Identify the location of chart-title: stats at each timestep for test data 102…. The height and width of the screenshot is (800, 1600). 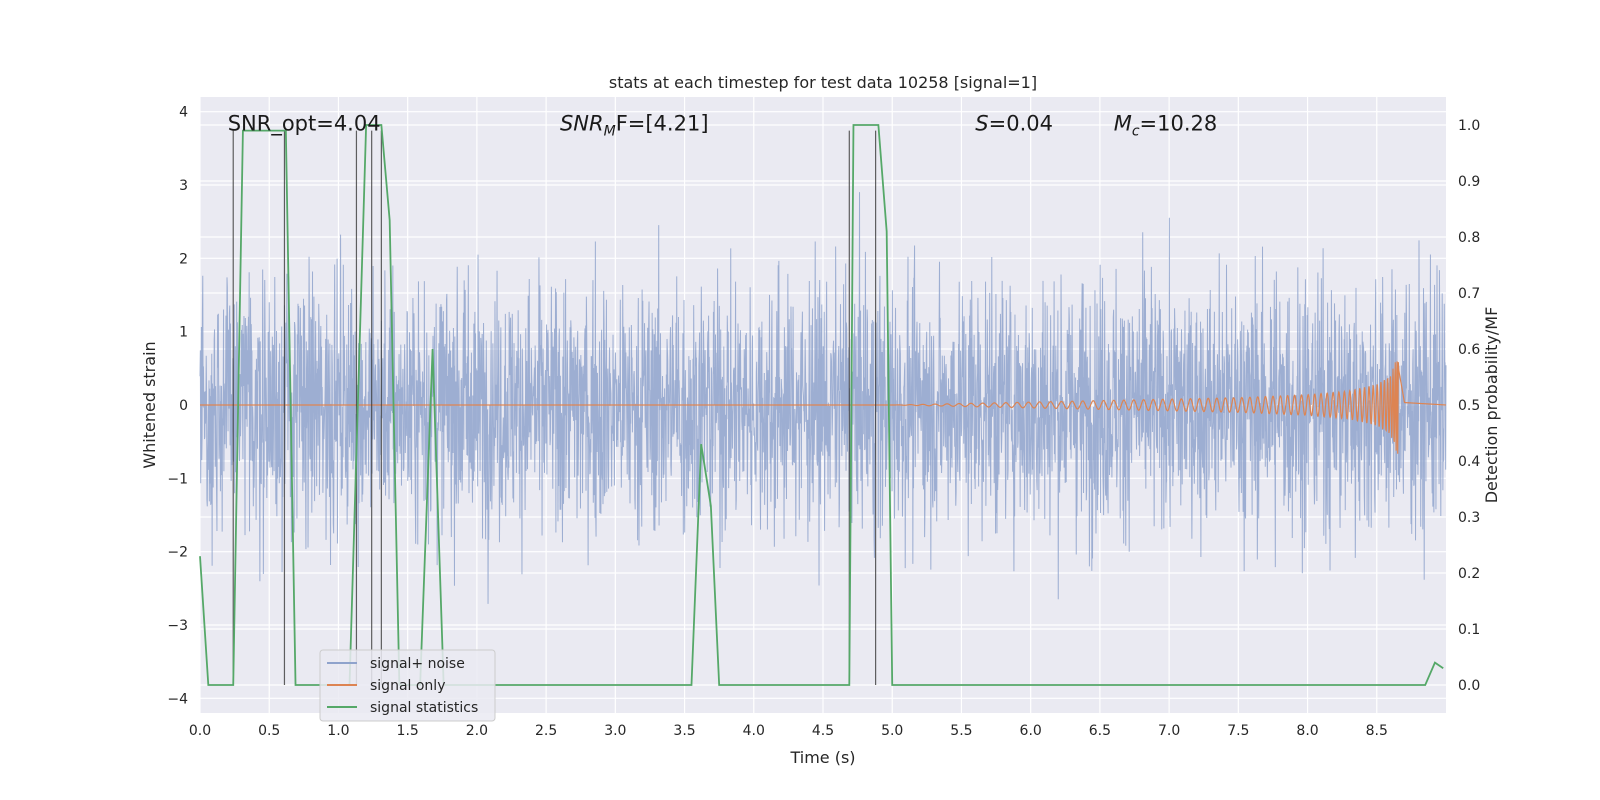
(823, 82).